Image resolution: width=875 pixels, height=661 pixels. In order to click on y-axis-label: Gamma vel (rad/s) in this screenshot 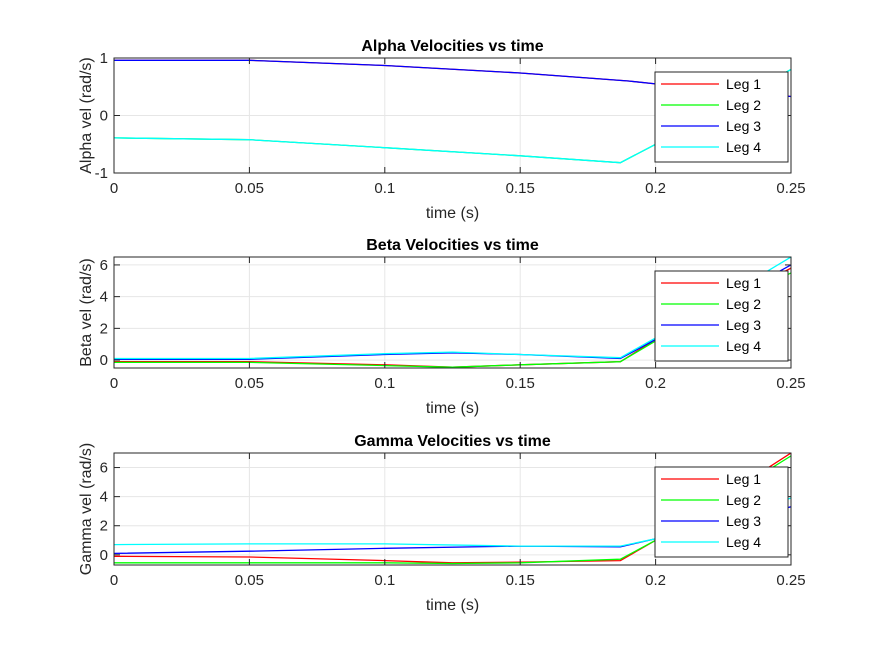, I will do `click(86, 509)`.